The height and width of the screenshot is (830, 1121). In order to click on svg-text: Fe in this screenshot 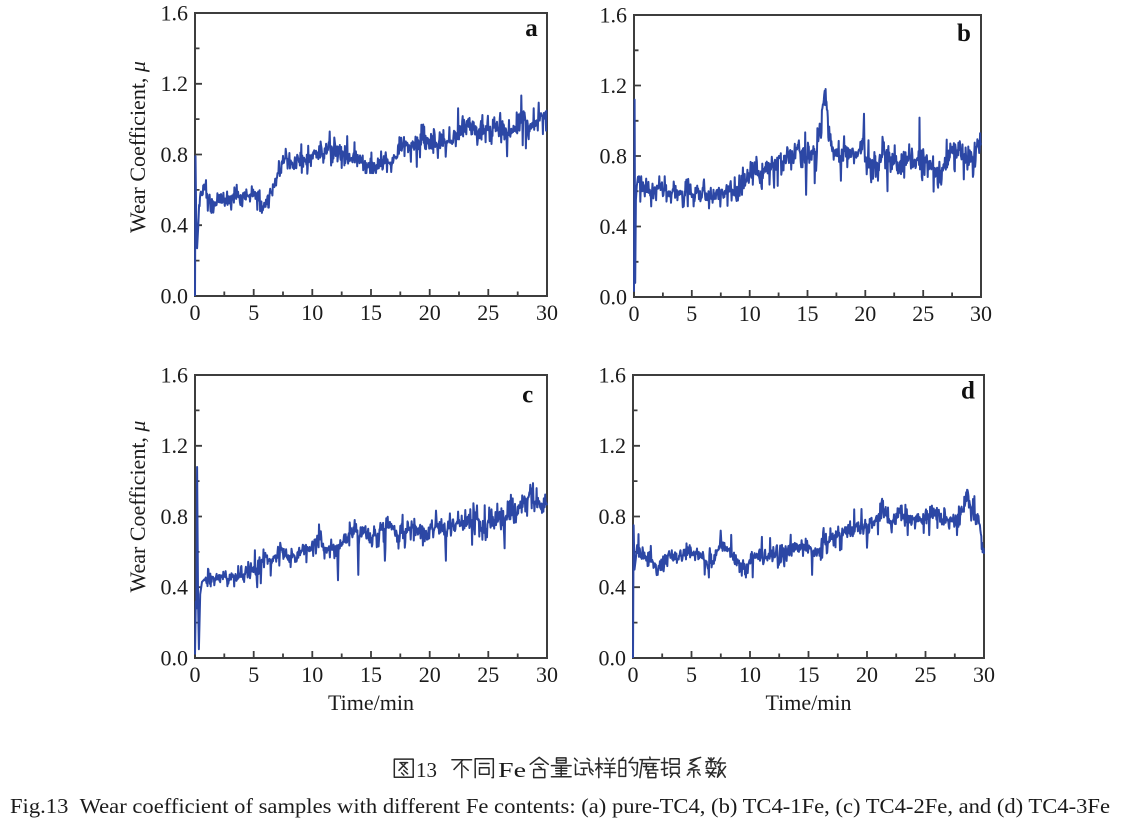, I will do `click(512, 770)`.